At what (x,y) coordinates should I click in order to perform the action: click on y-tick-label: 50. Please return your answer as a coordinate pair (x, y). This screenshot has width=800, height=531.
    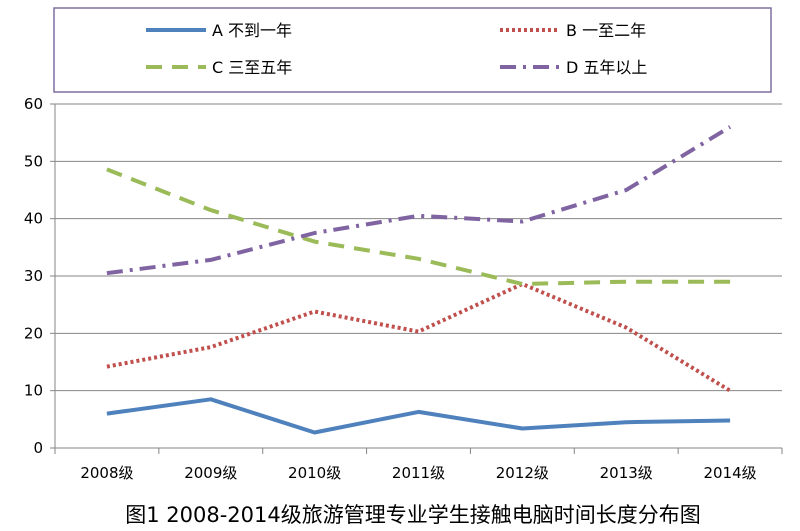
    Looking at the image, I should click on (33, 161).